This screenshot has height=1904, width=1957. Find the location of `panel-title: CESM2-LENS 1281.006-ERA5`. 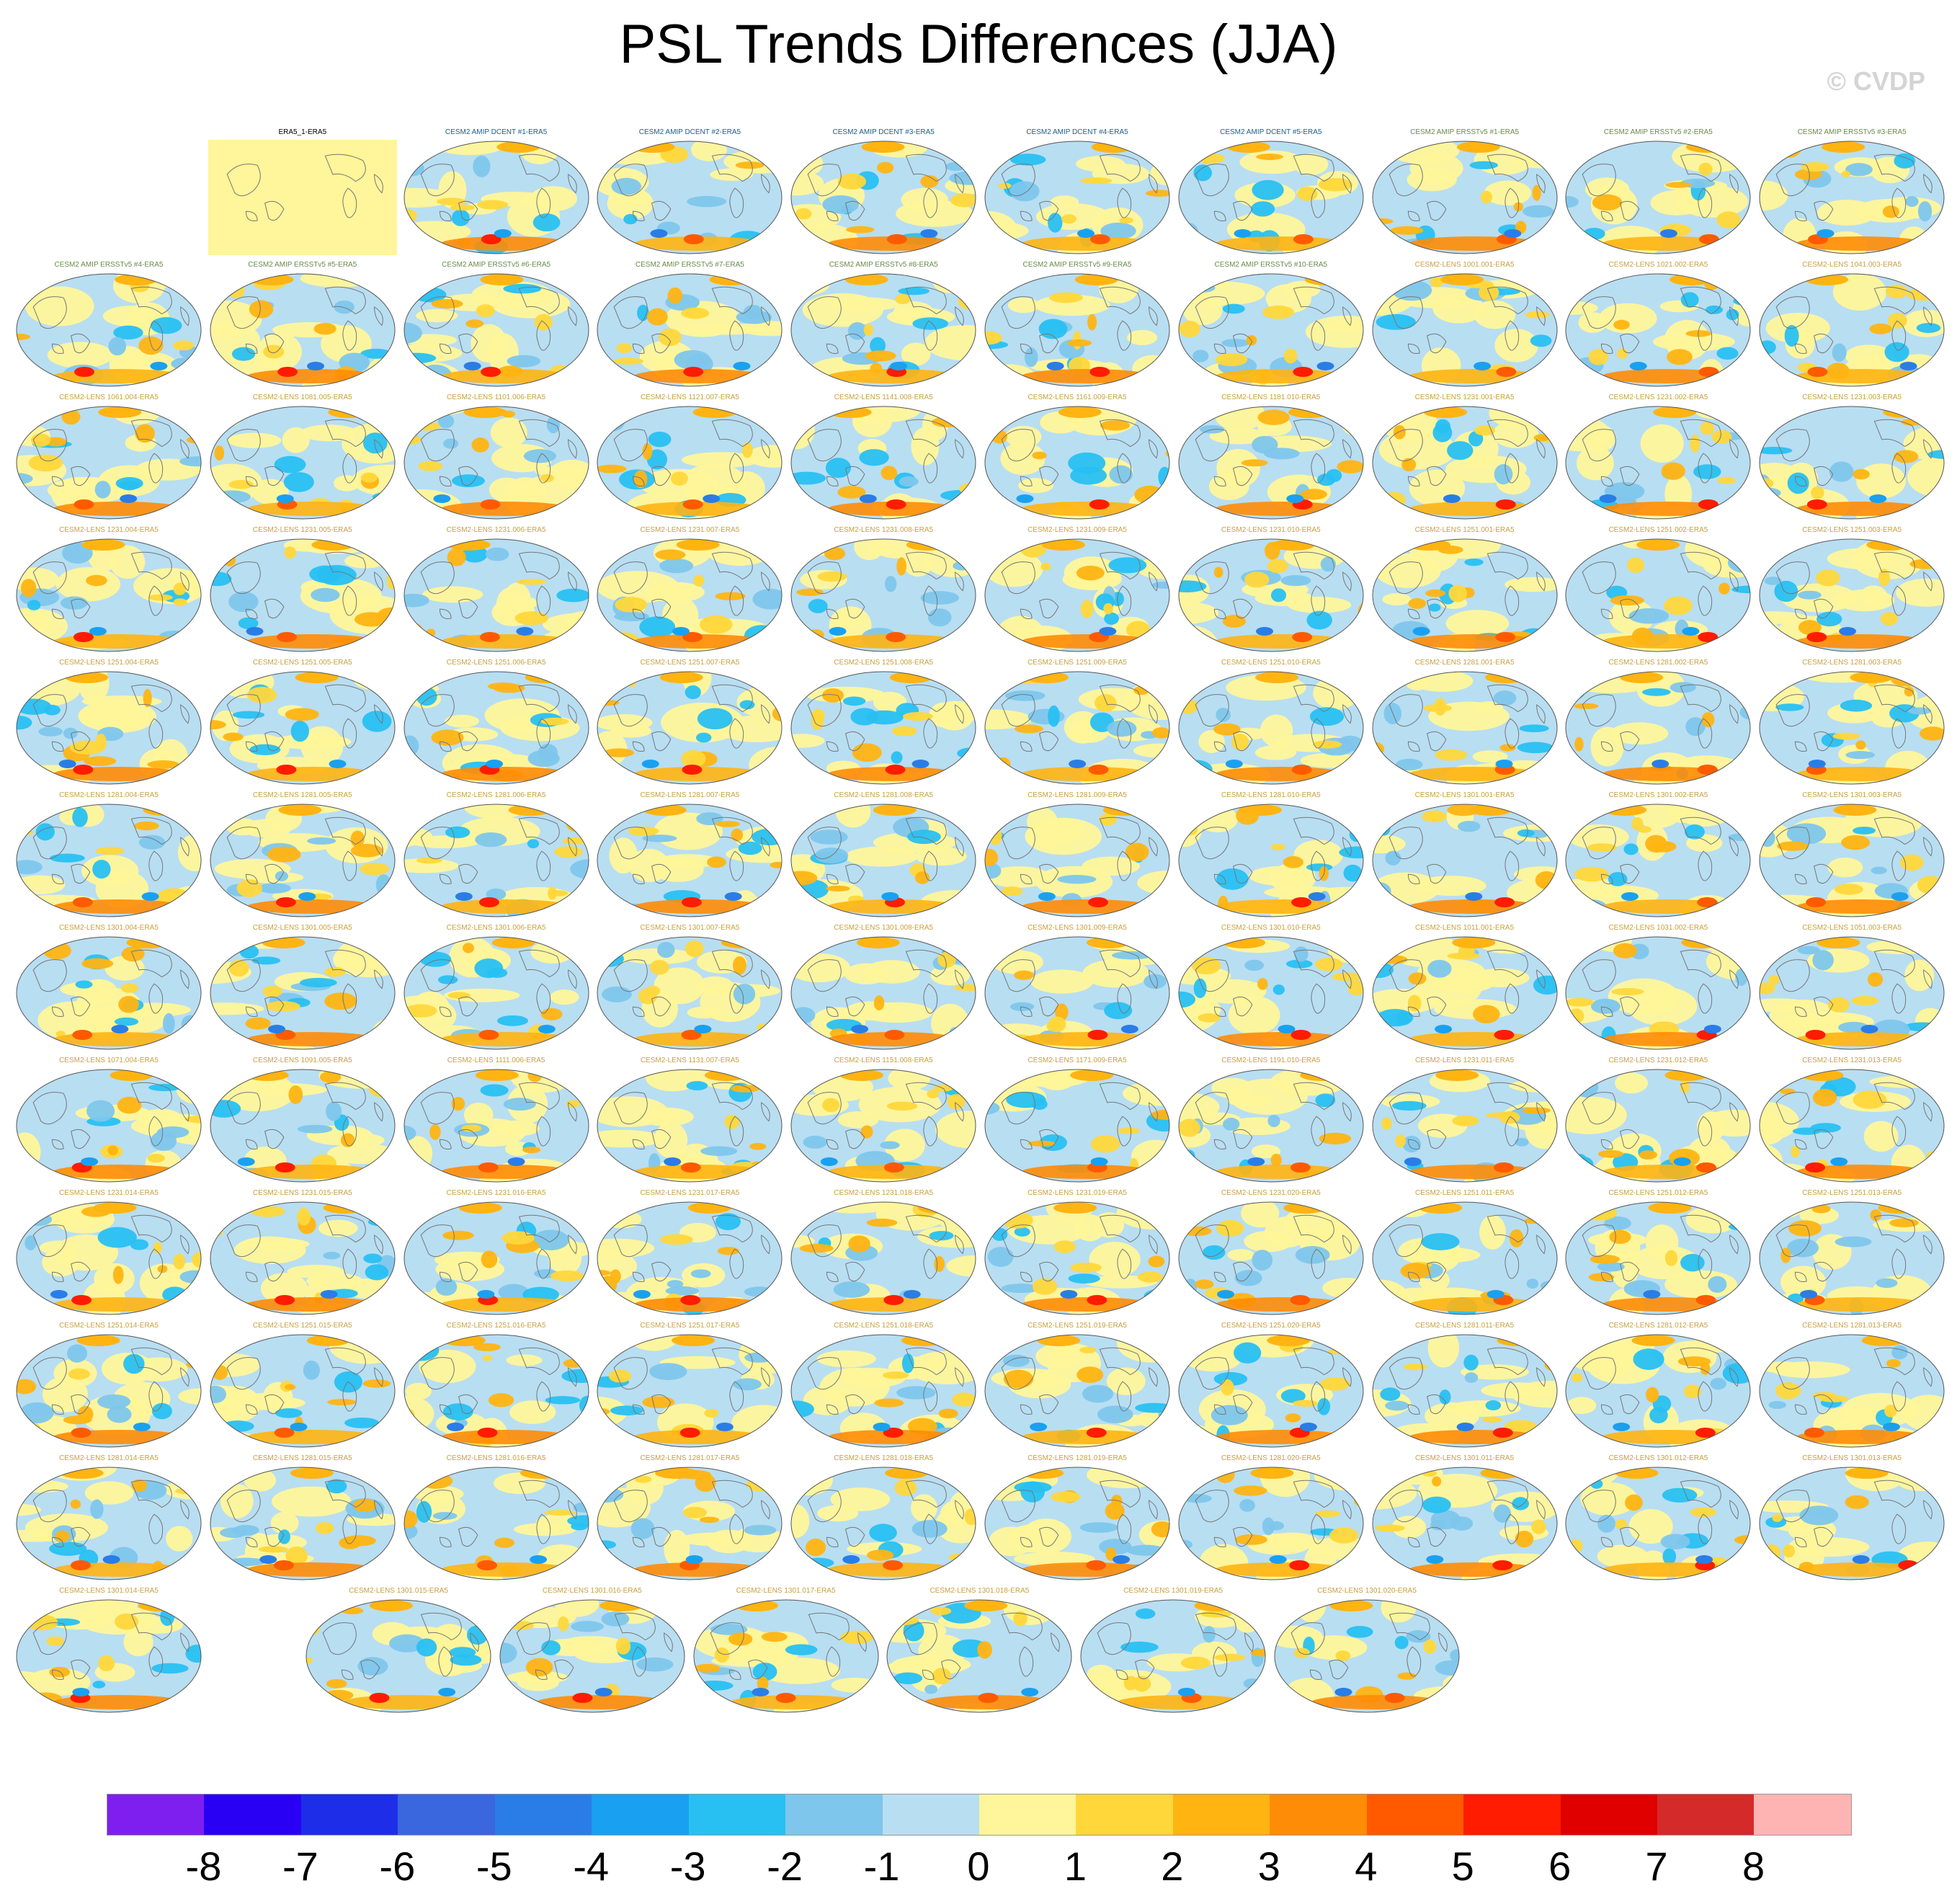

panel-title: CESM2-LENS 1281.006-ERA5 is located at coordinates (496, 795).